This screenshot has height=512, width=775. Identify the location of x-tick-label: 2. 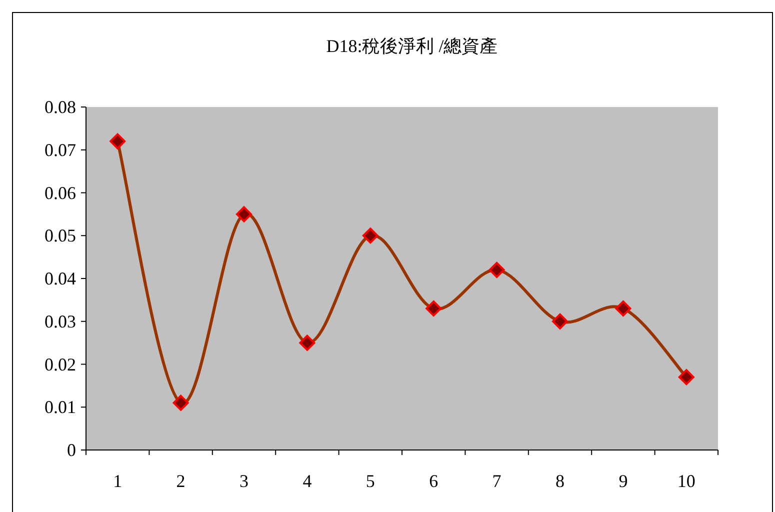
(181, 481).